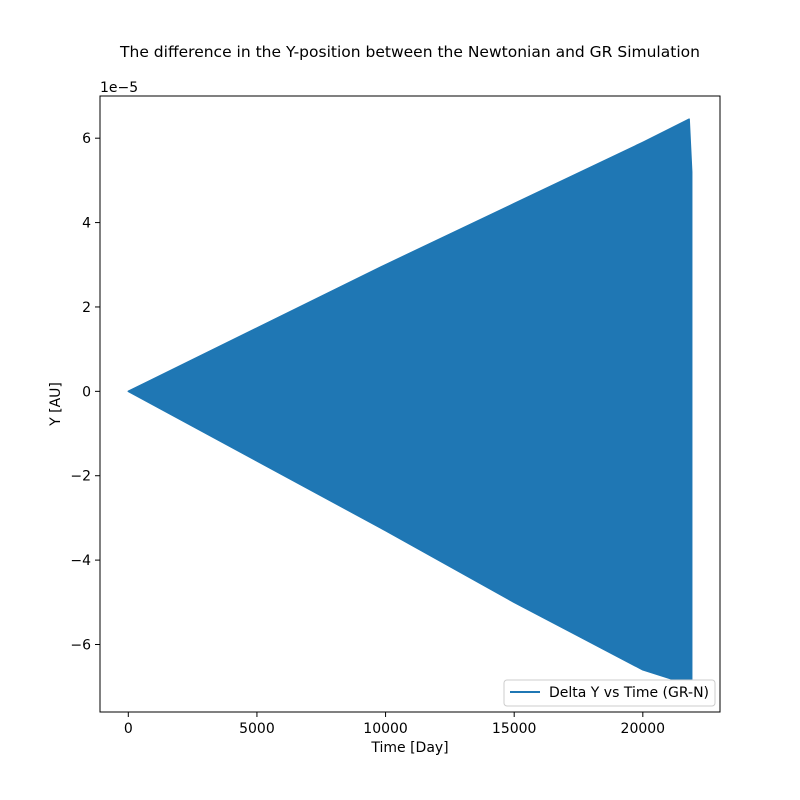  Describe the element at coordinates (86, 139) in the screenshot. I see `y-tick-label: 6` at that location.